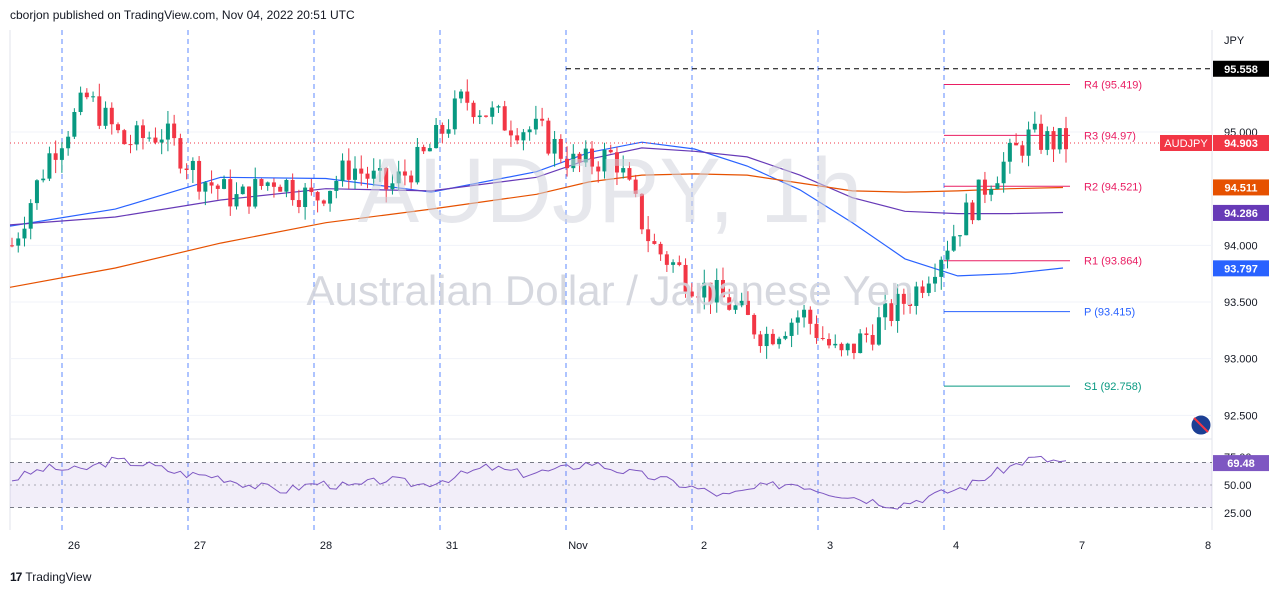 The height and width of the screenshot is (595, 1279). What do you see at coordinates (1208, 546) in the screenshot?
I see `x-tick-label: 8` at bounding box center [1208, 546].